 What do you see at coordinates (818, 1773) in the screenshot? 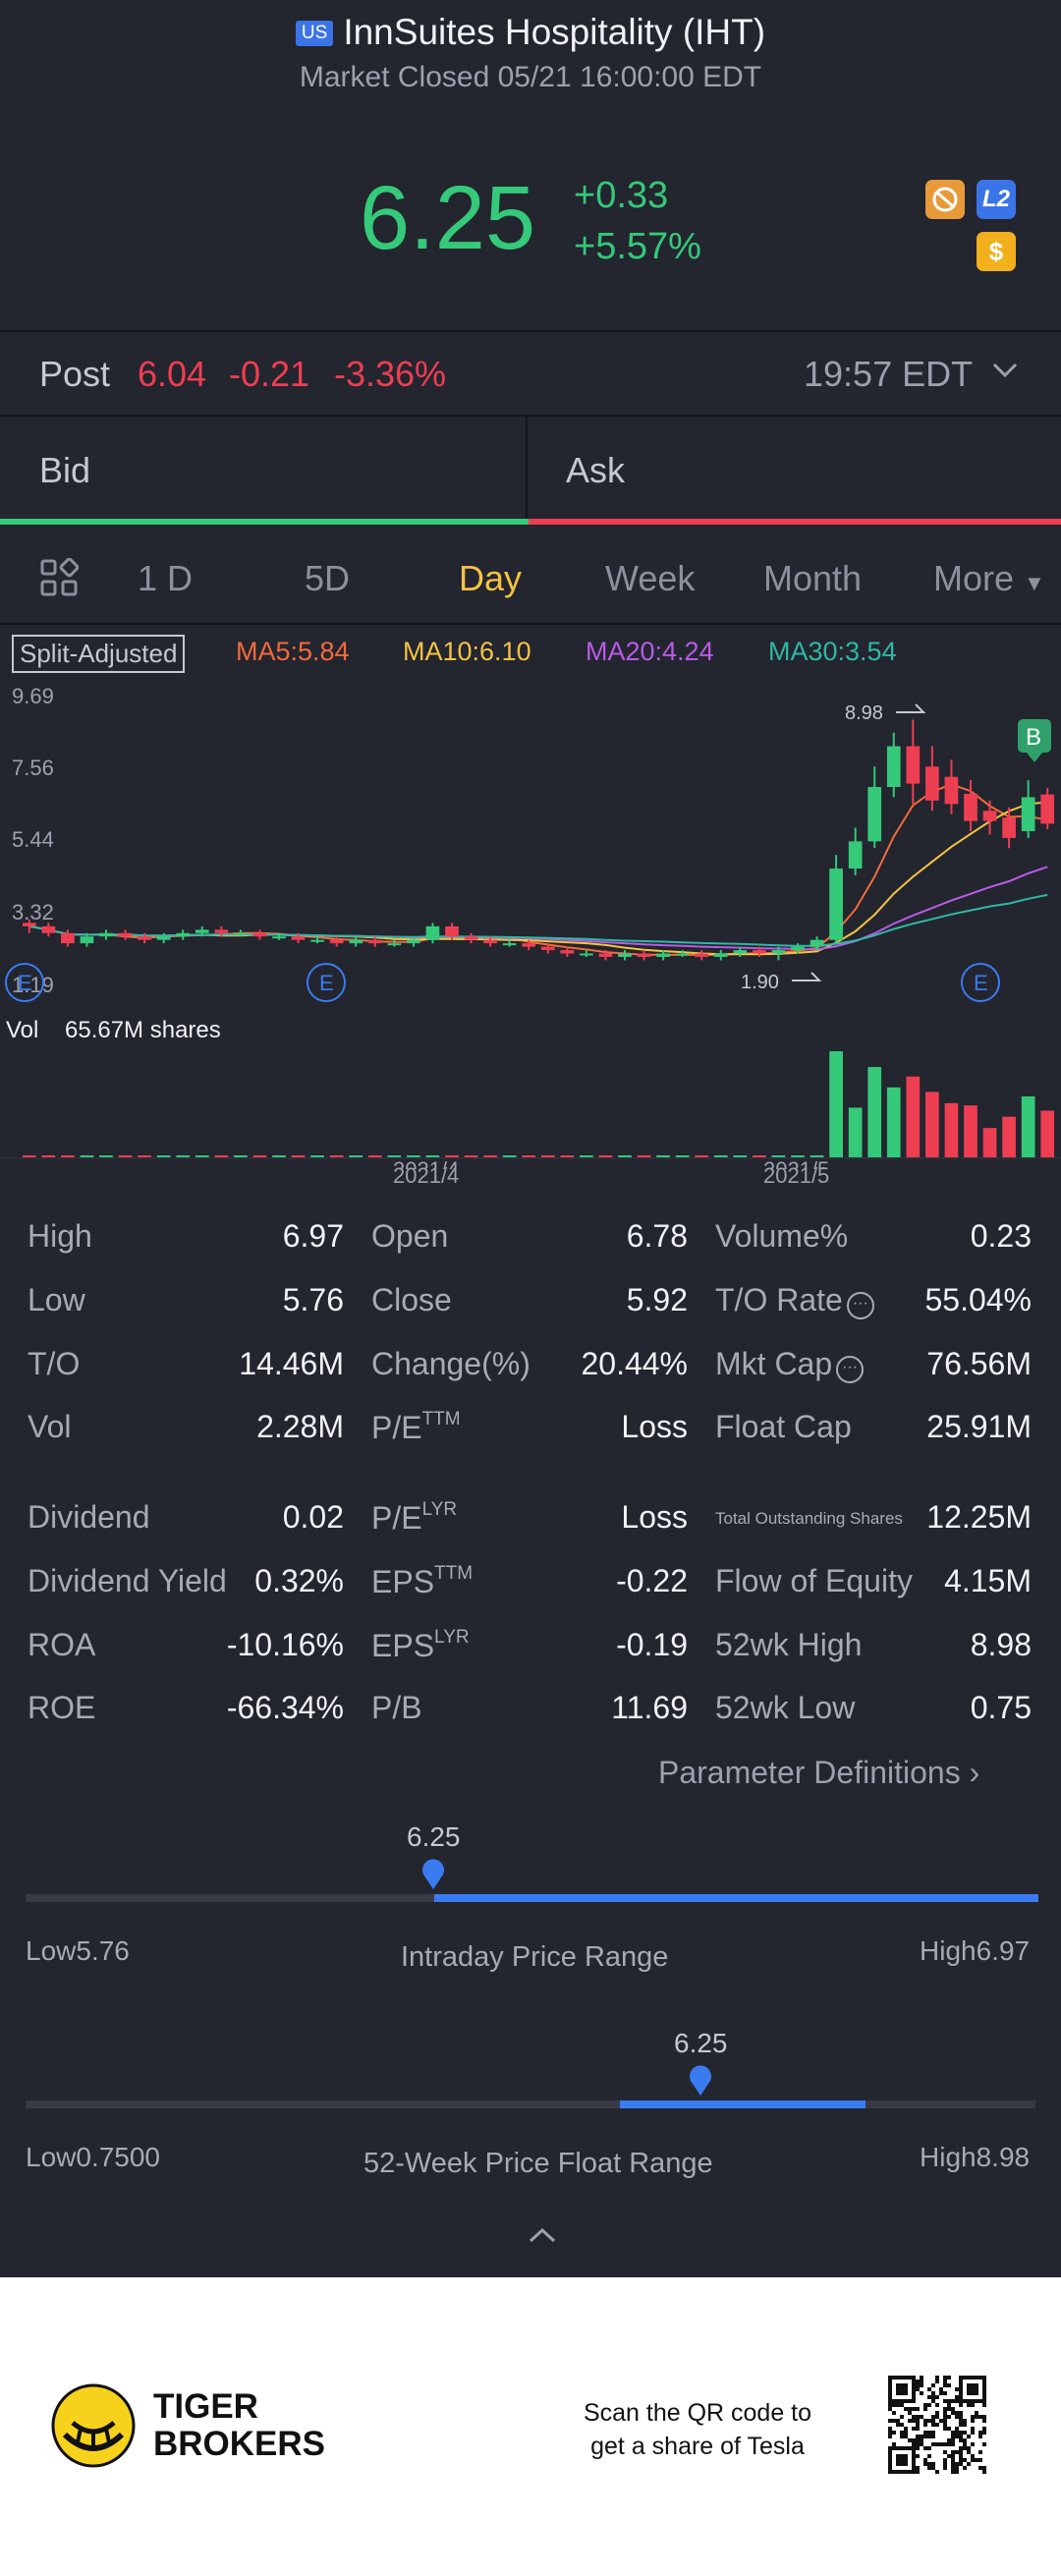
I see `parameter-definitions-link: Parameter Definitions ›` at bounding box center [818, 1773].